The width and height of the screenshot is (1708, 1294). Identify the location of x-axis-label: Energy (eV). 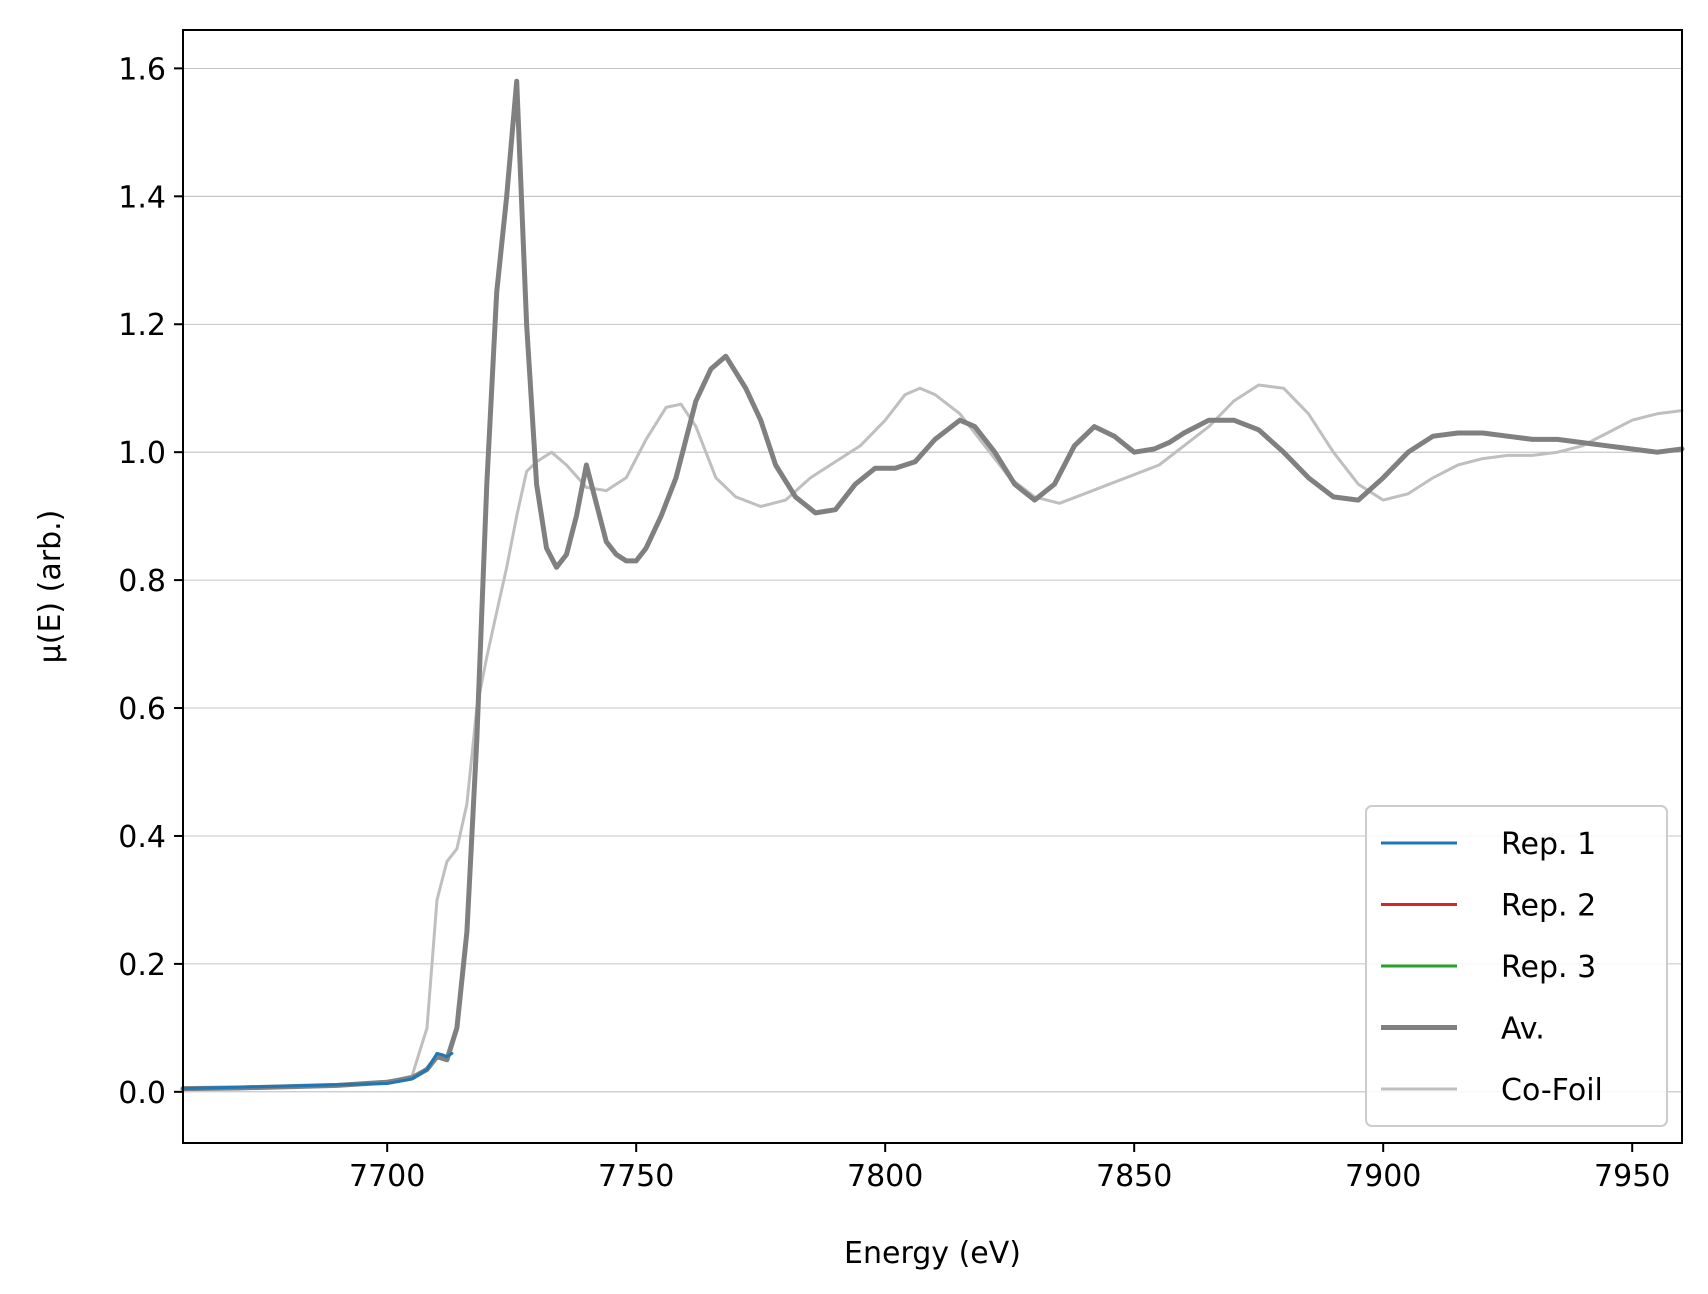
(932, 1253).